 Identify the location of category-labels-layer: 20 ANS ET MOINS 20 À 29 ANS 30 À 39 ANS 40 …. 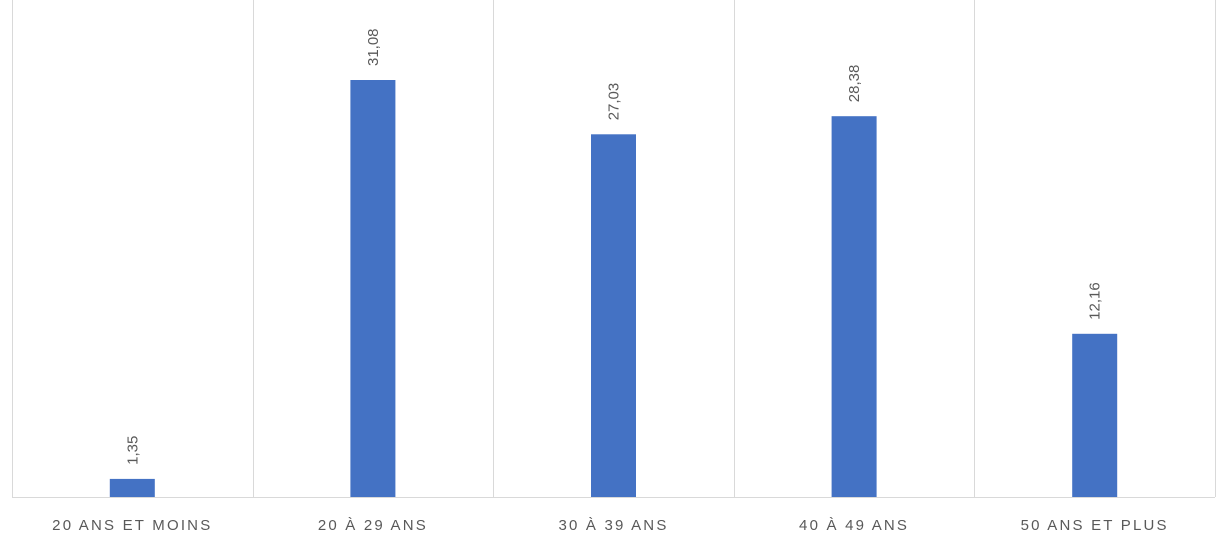
(610, 525).